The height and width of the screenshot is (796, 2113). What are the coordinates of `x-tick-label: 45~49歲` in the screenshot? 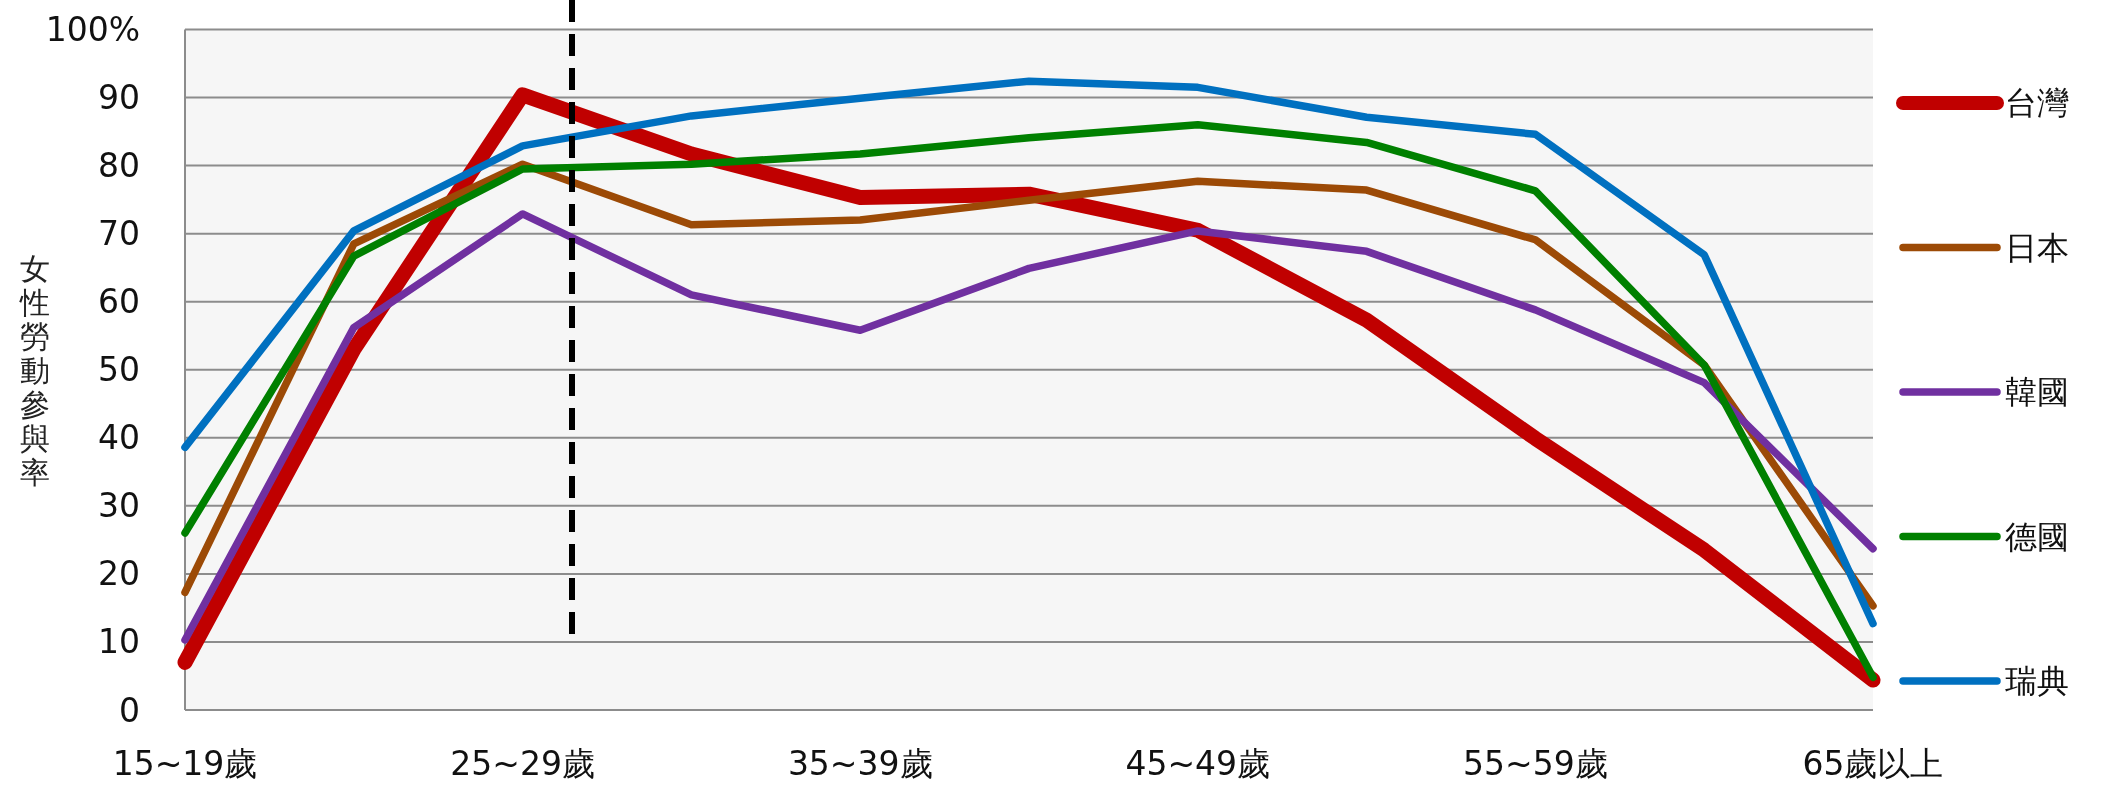 It's located at (1198, 763).